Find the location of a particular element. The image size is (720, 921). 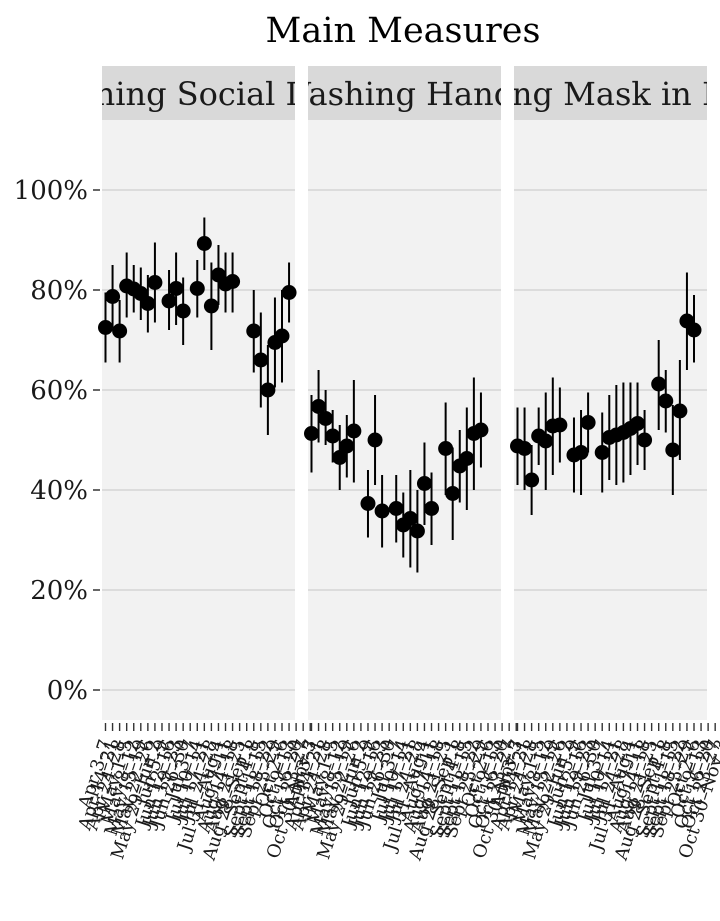

chart-title: Main Measures is located at coordinates (403, 31).